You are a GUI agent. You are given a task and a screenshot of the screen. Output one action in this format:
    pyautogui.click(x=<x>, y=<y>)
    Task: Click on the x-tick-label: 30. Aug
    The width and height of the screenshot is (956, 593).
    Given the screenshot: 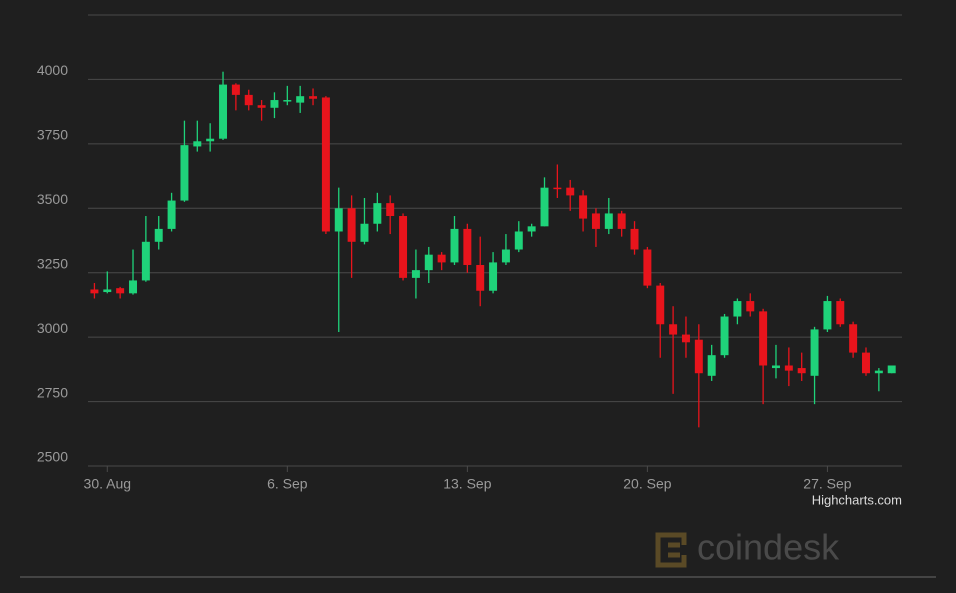 What is the action you would take?
    pyautogui.click(x=108, y=484)
    